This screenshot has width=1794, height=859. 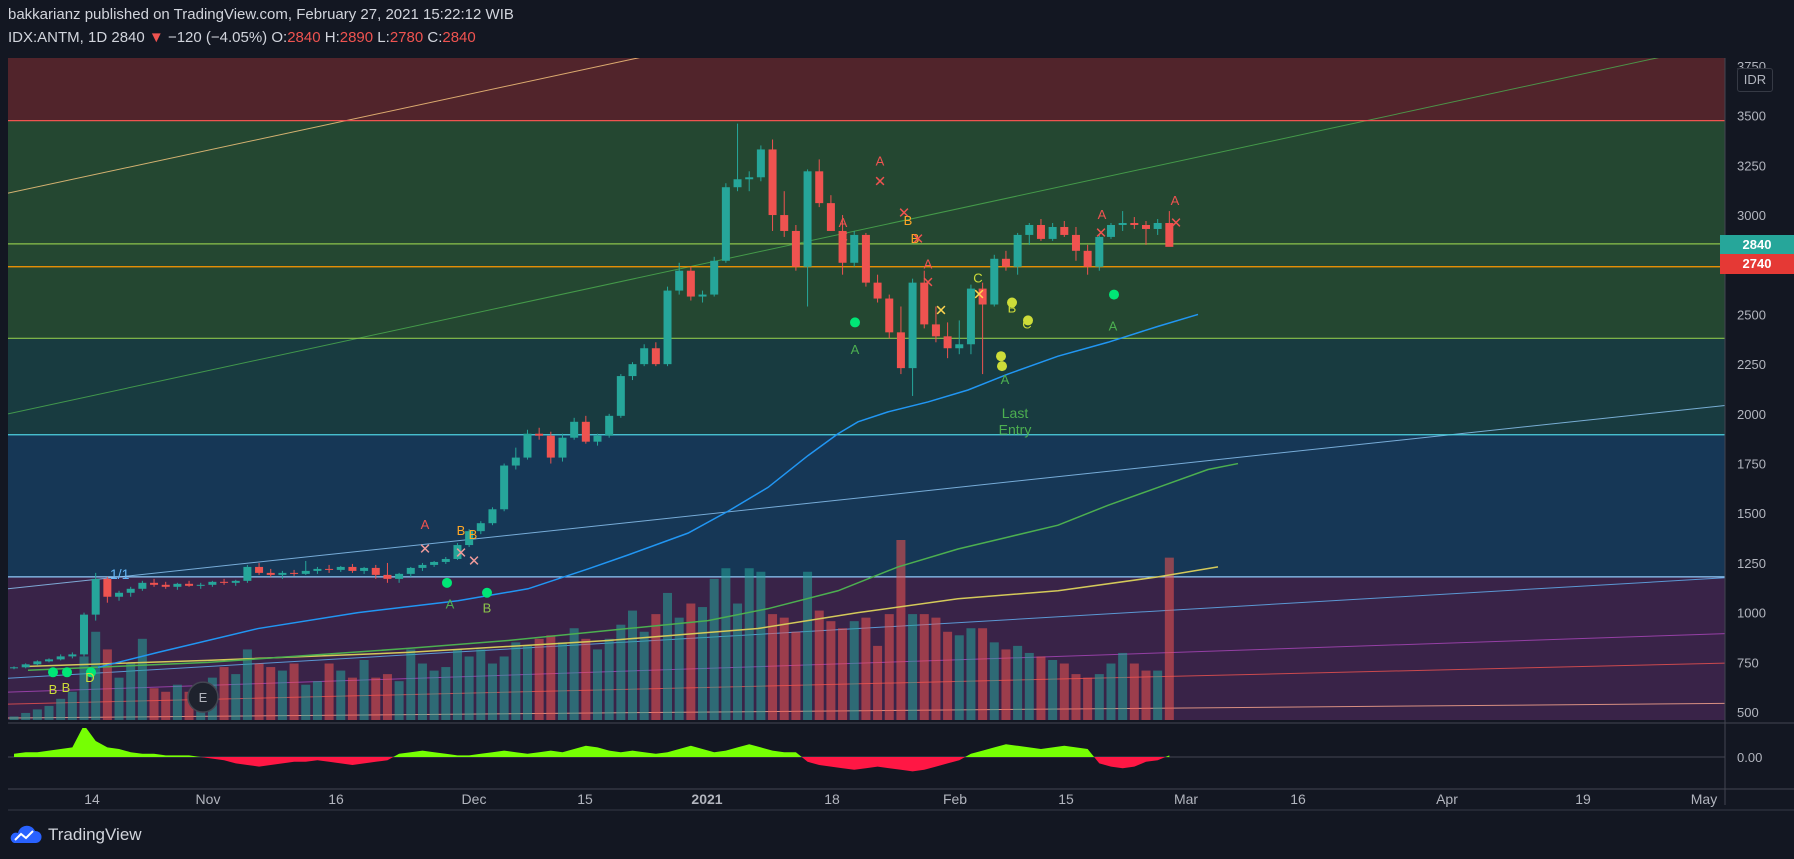 I want to click on price-tick-label: 2000, so click(x=1751, y=414).